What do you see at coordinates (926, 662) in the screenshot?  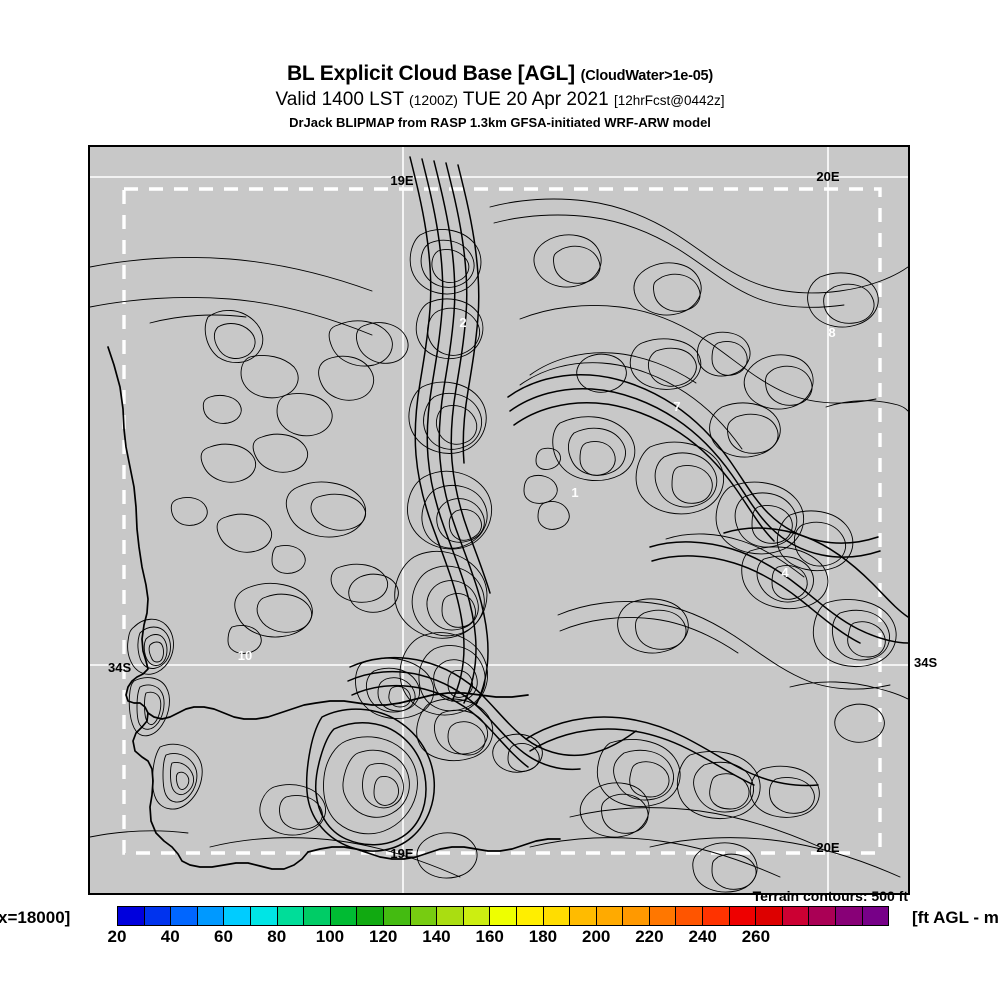 I see `map-label-lat-right: 34S` at bounding box center [926, 662].